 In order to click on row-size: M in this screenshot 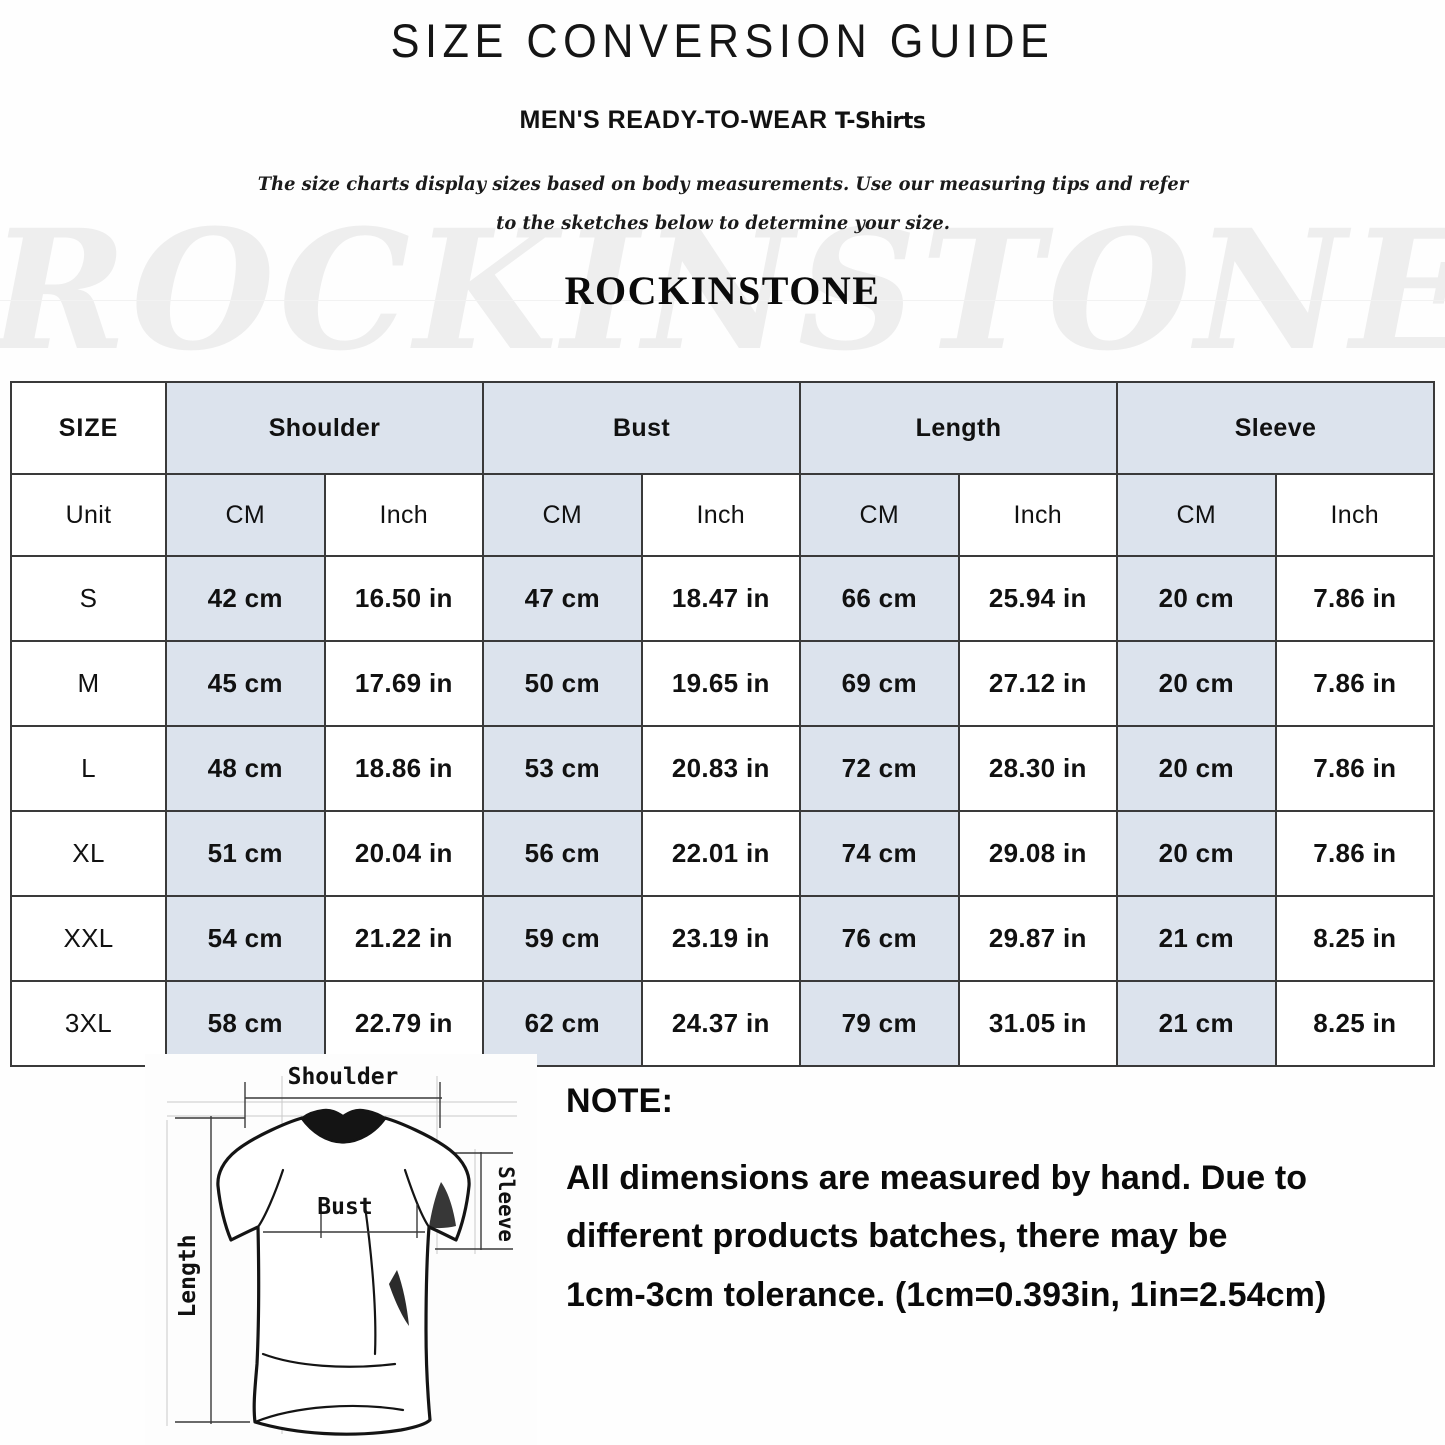, I will do `click(88, 683)`.